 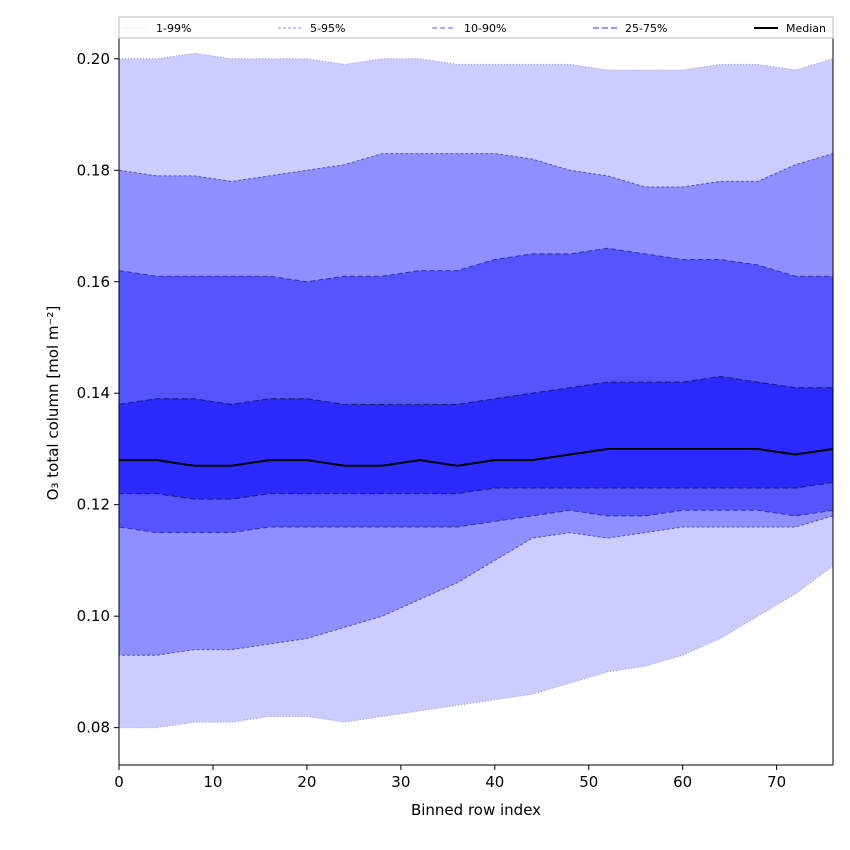 I want to click on x-tick-label: 70, so click(x=776, y=782).